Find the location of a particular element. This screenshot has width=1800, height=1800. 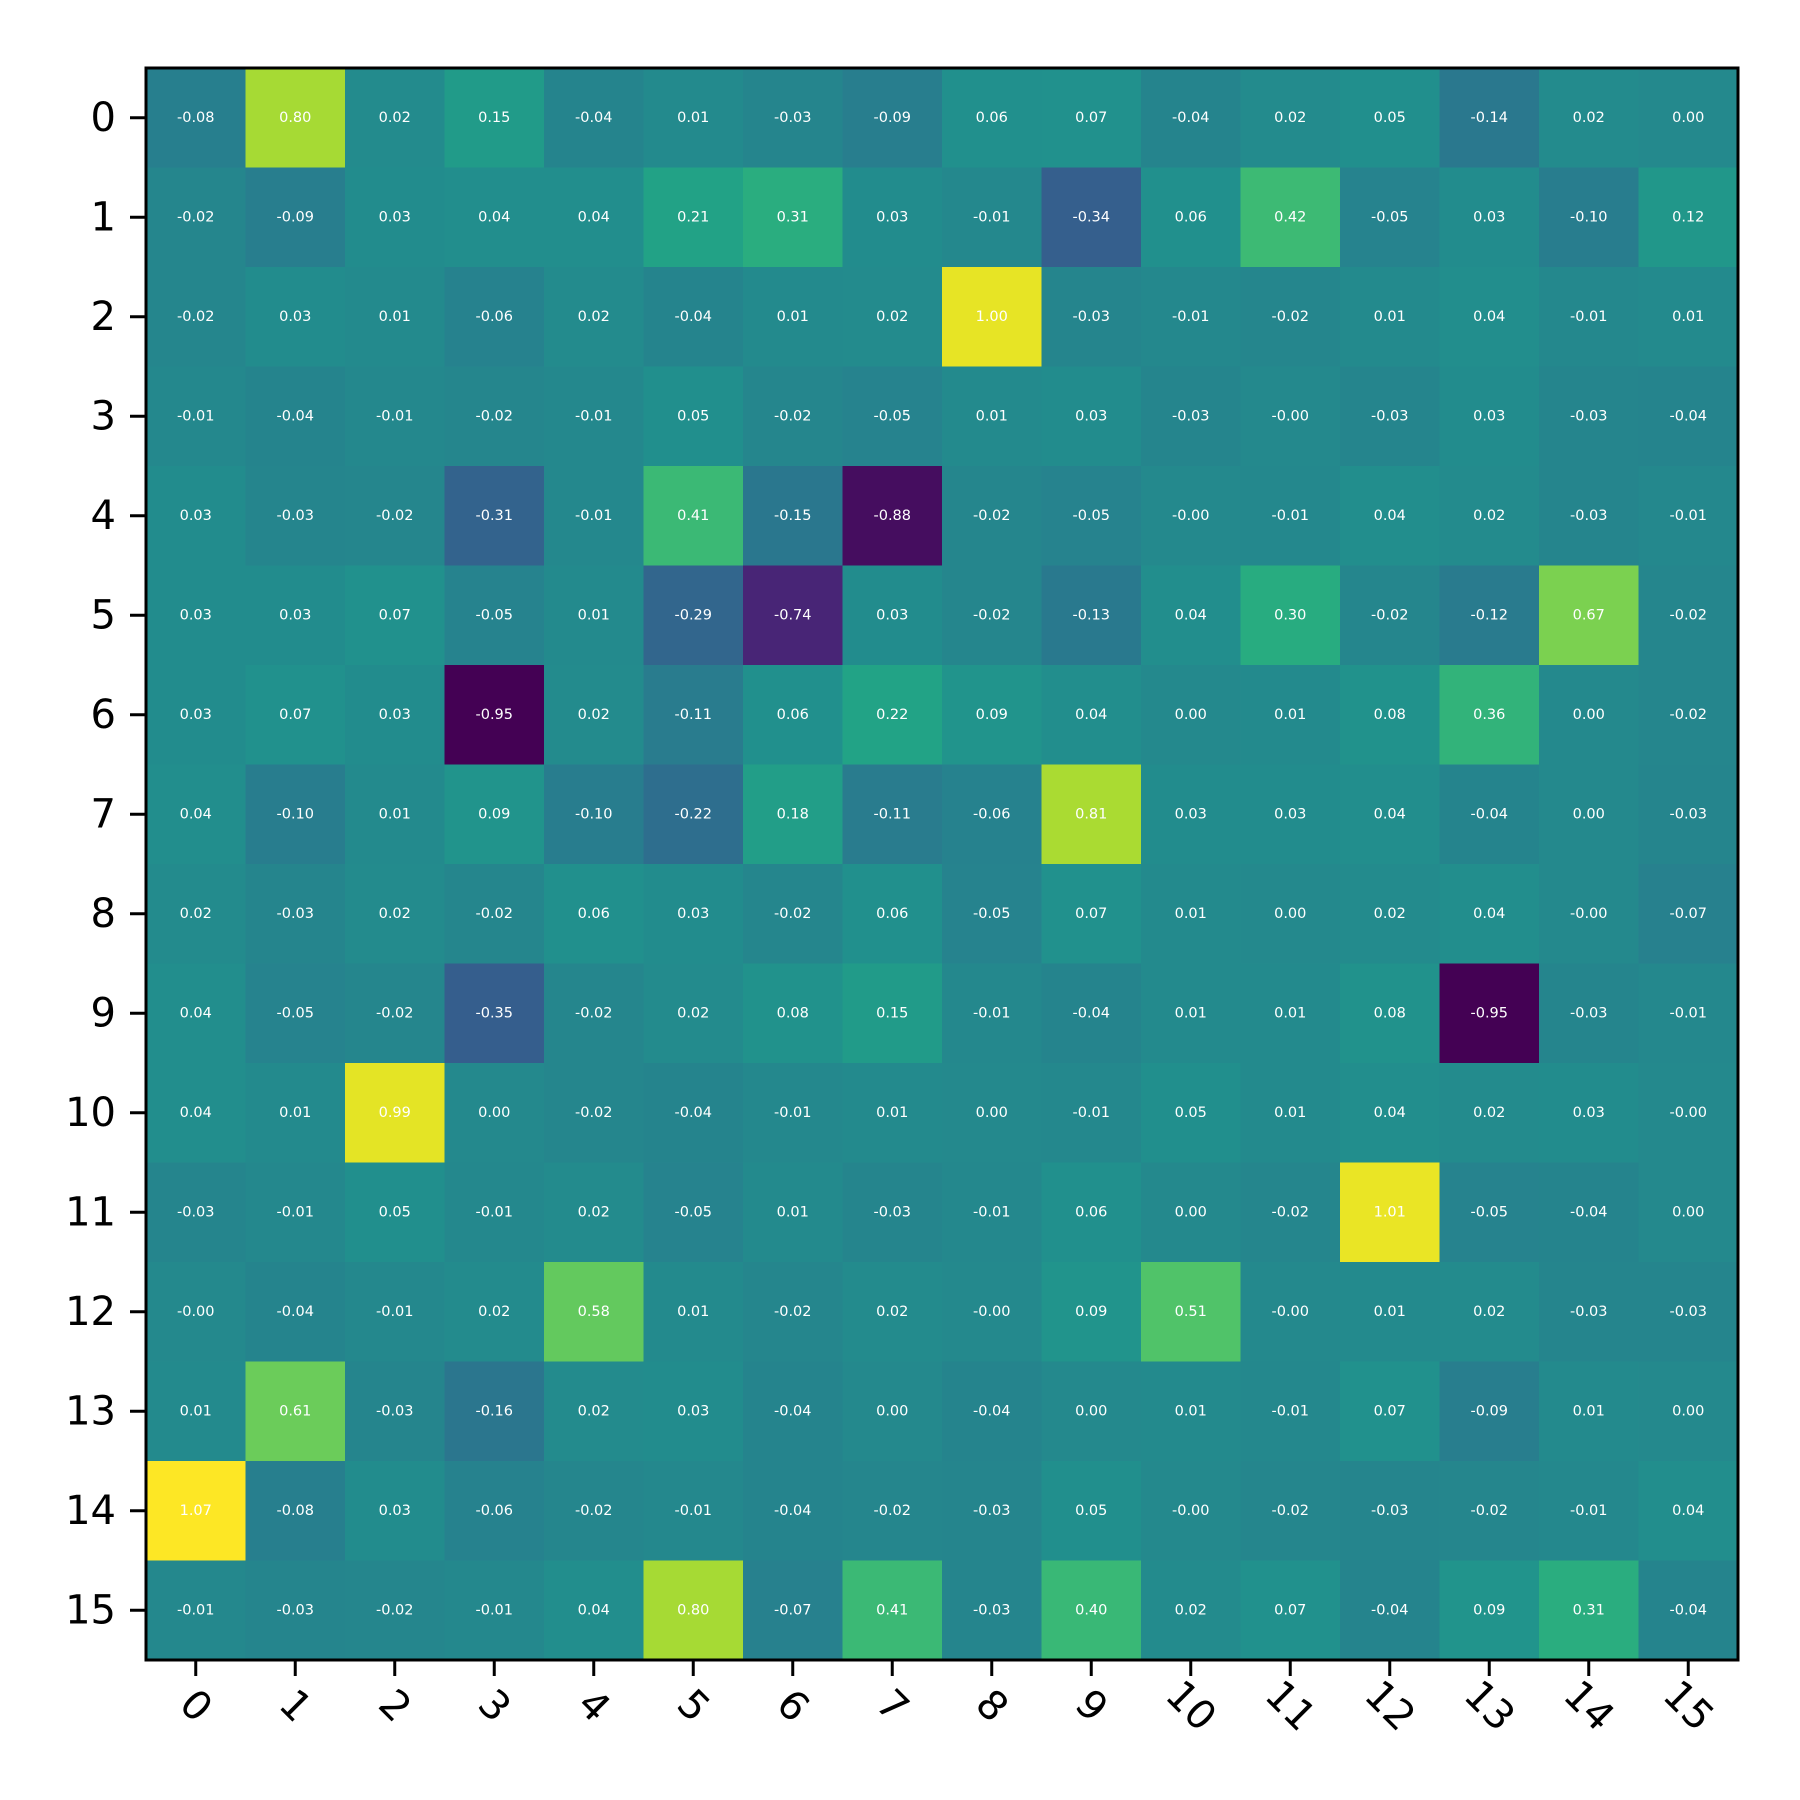

heatmap-cell-r12-c12 is located at coordinates (1390, 1312).